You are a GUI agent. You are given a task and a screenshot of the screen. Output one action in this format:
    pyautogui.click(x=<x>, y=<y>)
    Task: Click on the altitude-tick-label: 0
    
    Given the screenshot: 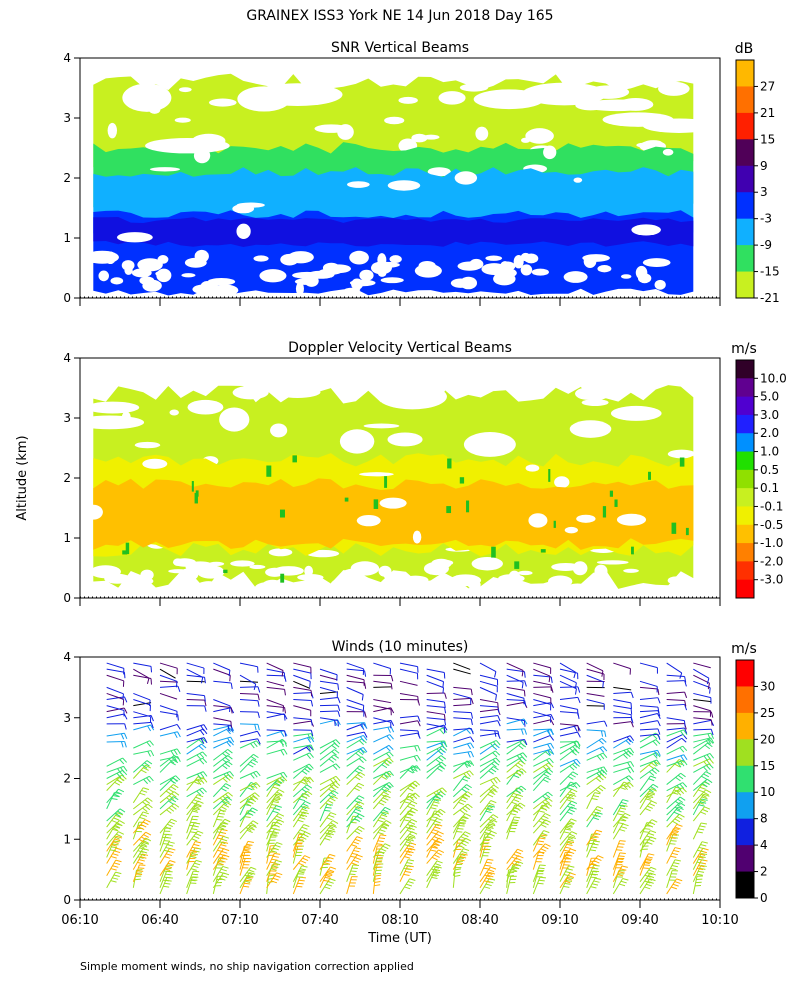 What is the action you would take?
    pyautogui.click(x=67, y=598)
    